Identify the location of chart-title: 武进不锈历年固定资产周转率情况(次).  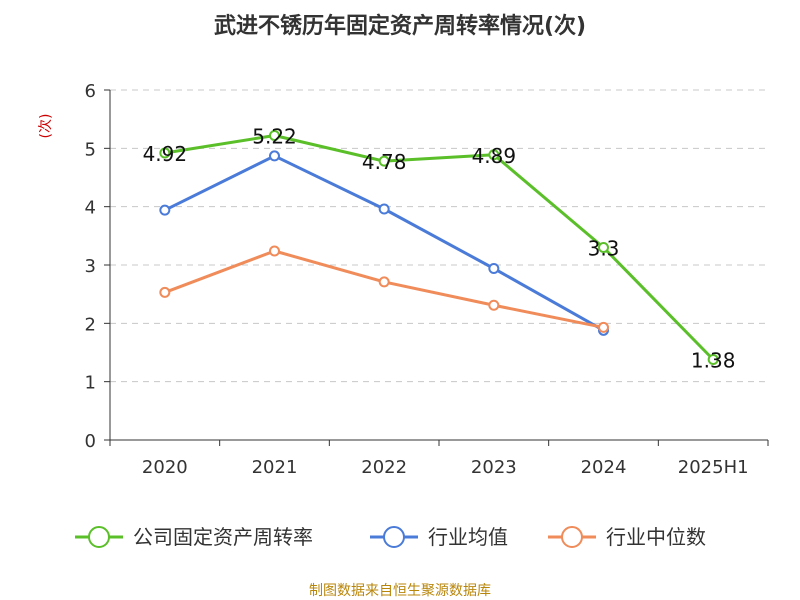
(400, 26).